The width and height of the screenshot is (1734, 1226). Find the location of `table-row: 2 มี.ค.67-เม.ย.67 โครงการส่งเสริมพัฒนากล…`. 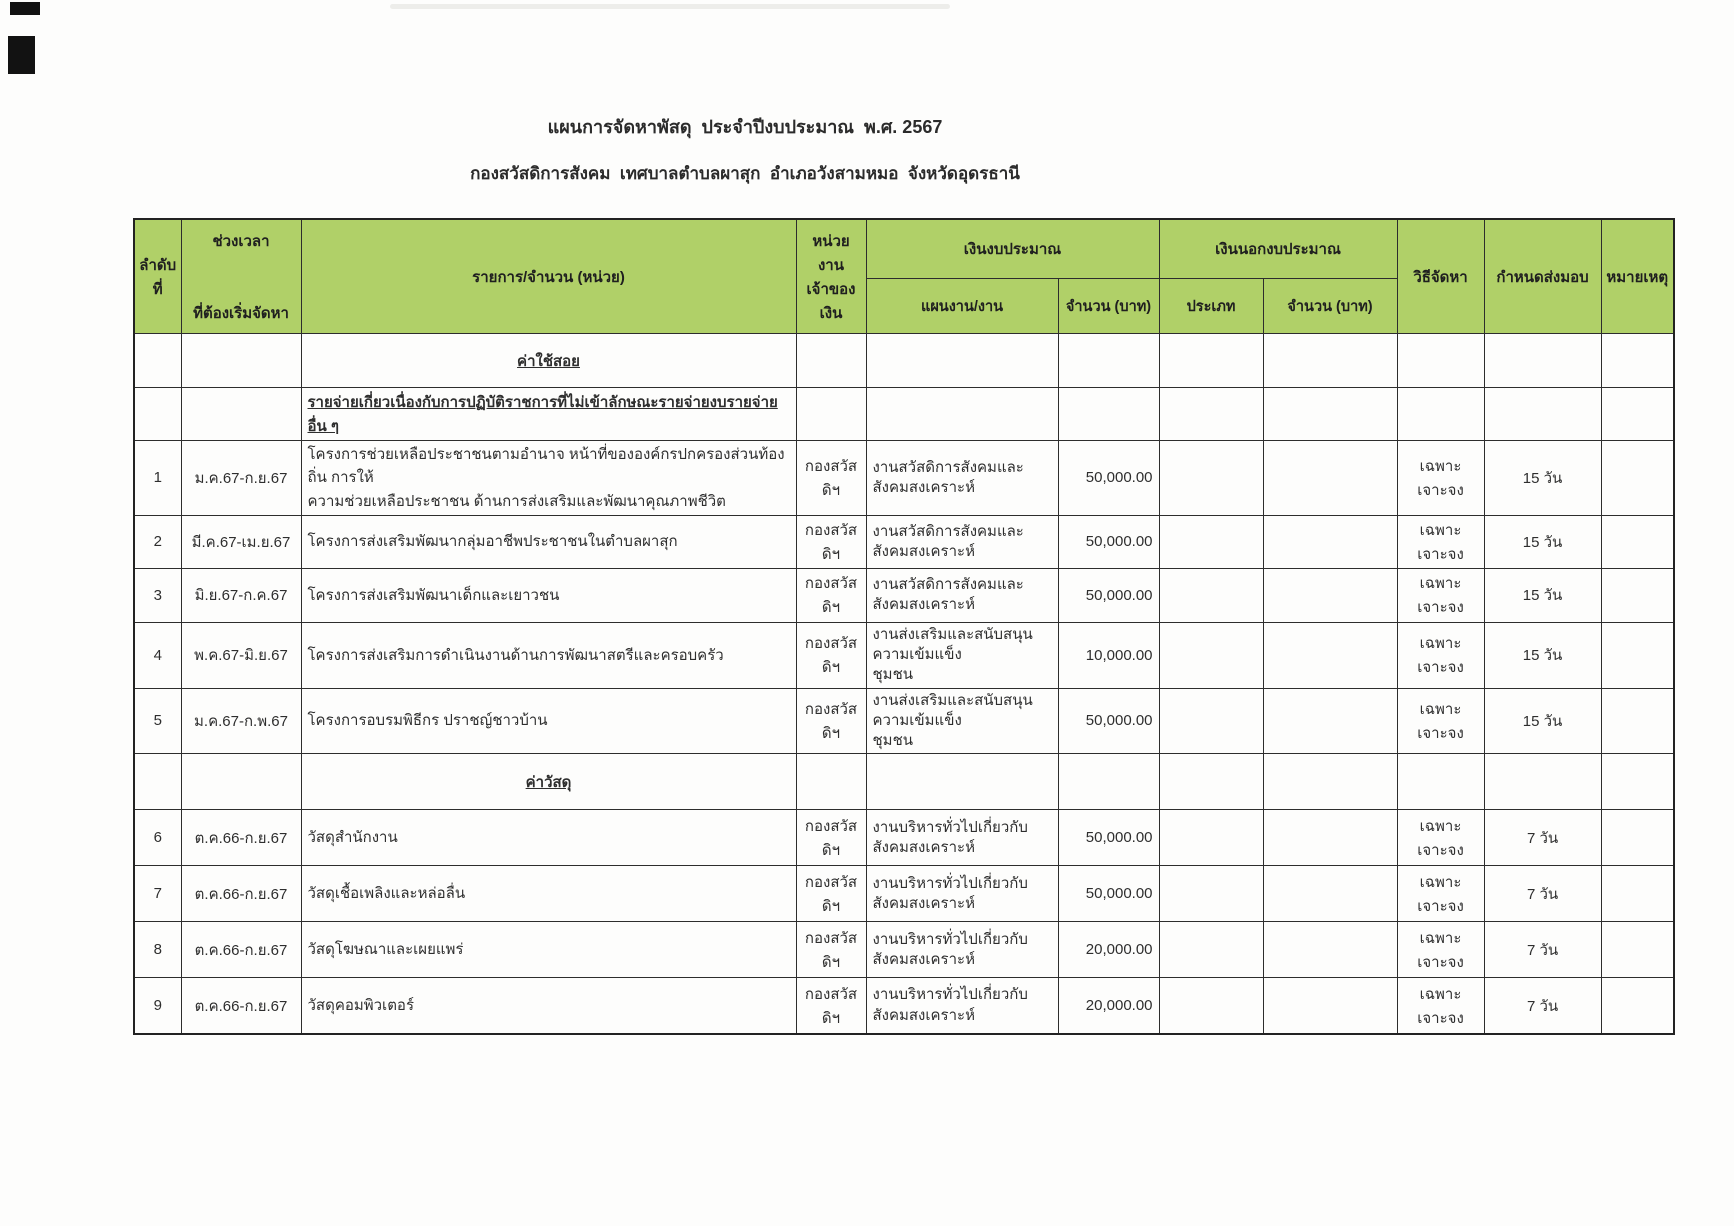

table-row: 2 มี.ค.67-เม.ย.67 โครงการส่งเสริมพัฒนากล… is located at coordinates (904, 541).